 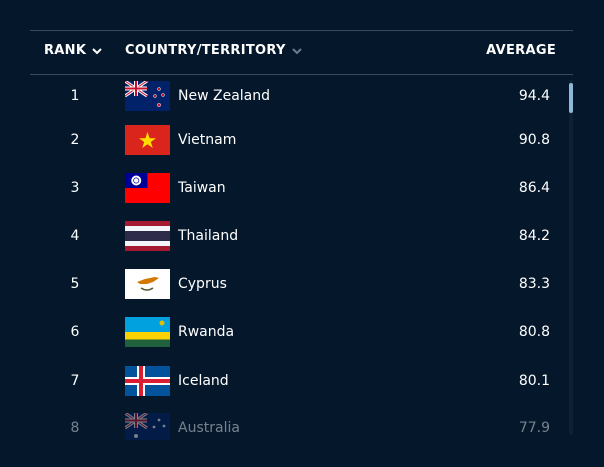 I want to click on table-row: 4 Thailand 84.2, so click(x=302, y=236).